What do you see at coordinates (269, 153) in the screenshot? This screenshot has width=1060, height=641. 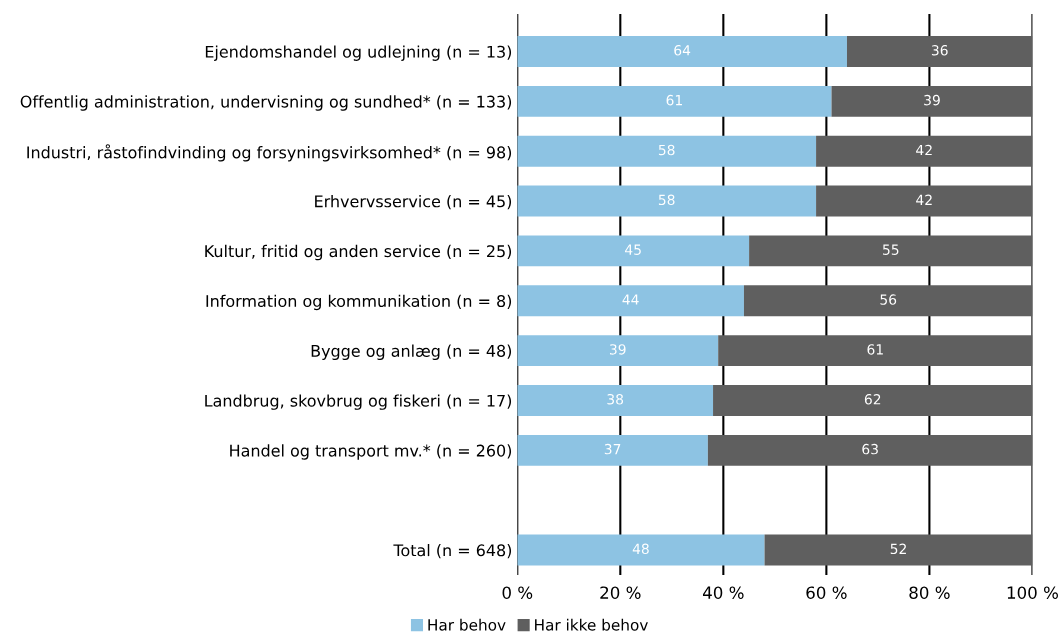 I see `y-tick-label: Industri, råstofindvinding og forsyningsvirksomhed* (n = 98)` at bounding box center [269, 153].